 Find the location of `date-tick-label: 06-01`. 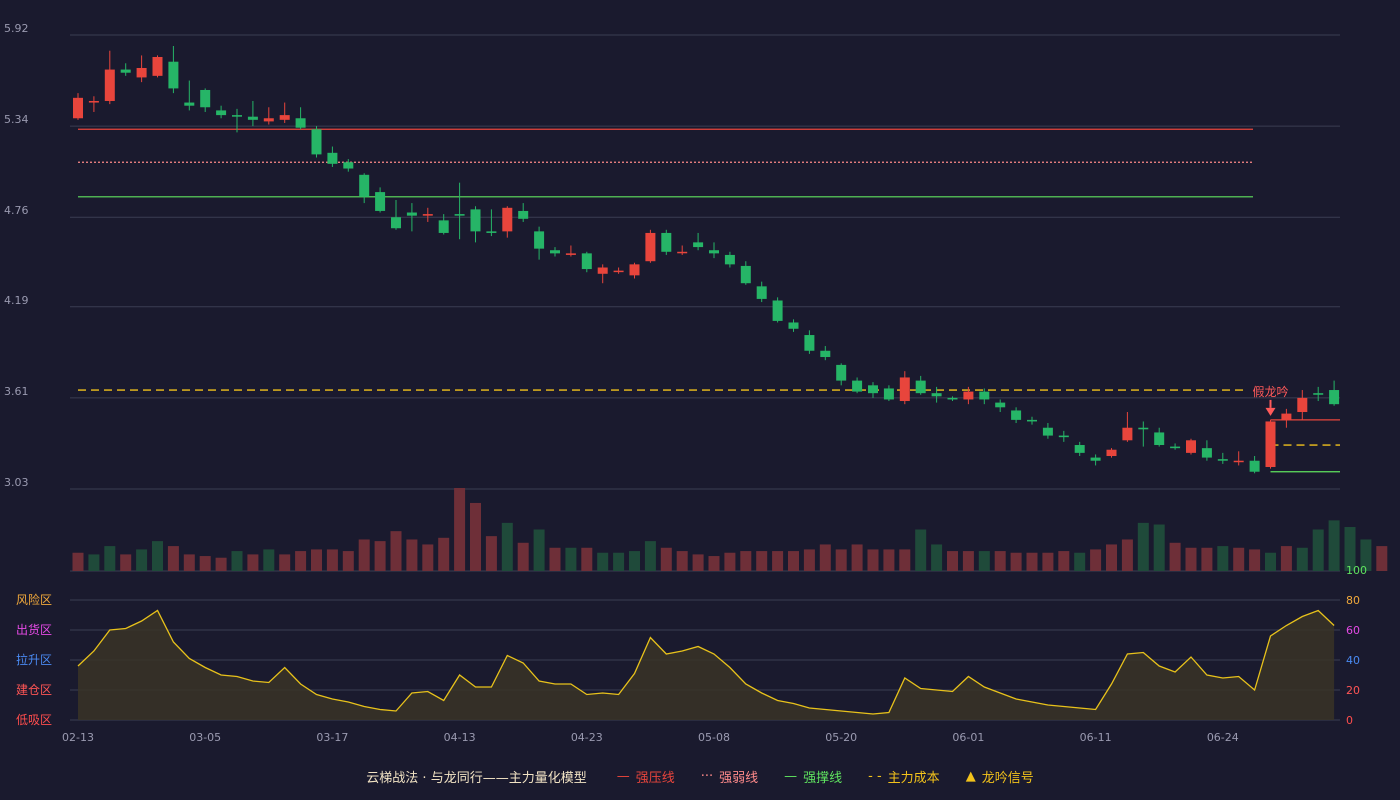

date-tick-label: 06-01 is located at coordinates (968, 737).